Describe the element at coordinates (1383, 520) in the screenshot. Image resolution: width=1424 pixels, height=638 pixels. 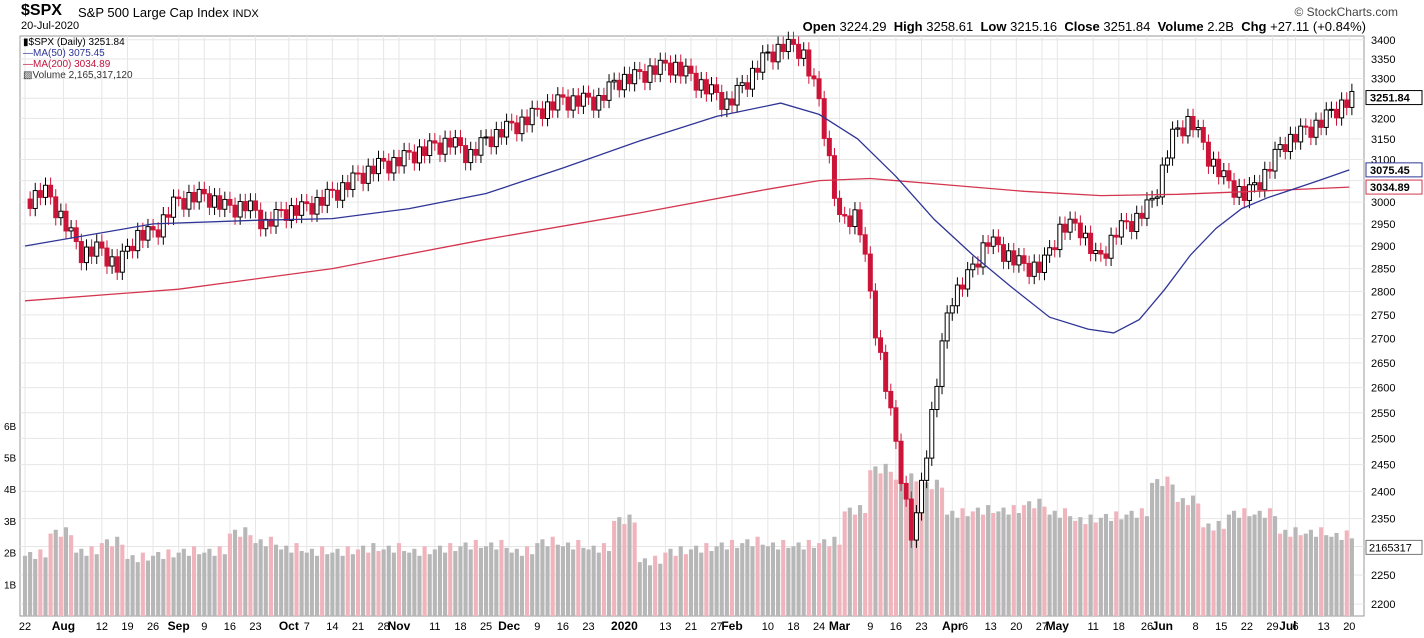
I see `y-tick-label: 2350` at that location.